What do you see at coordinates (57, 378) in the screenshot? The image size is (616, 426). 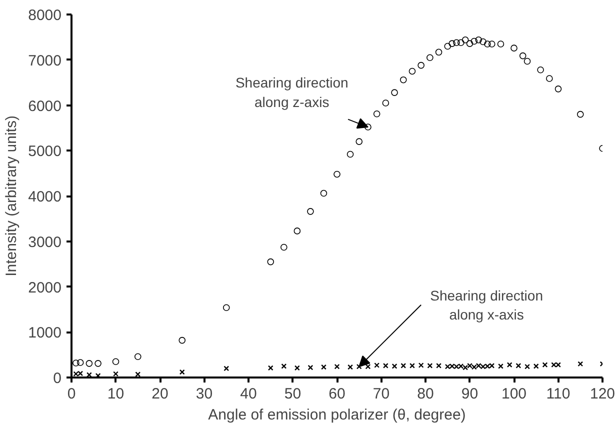 I see `y-tick-label: 0` at bounding box center [57, 378].